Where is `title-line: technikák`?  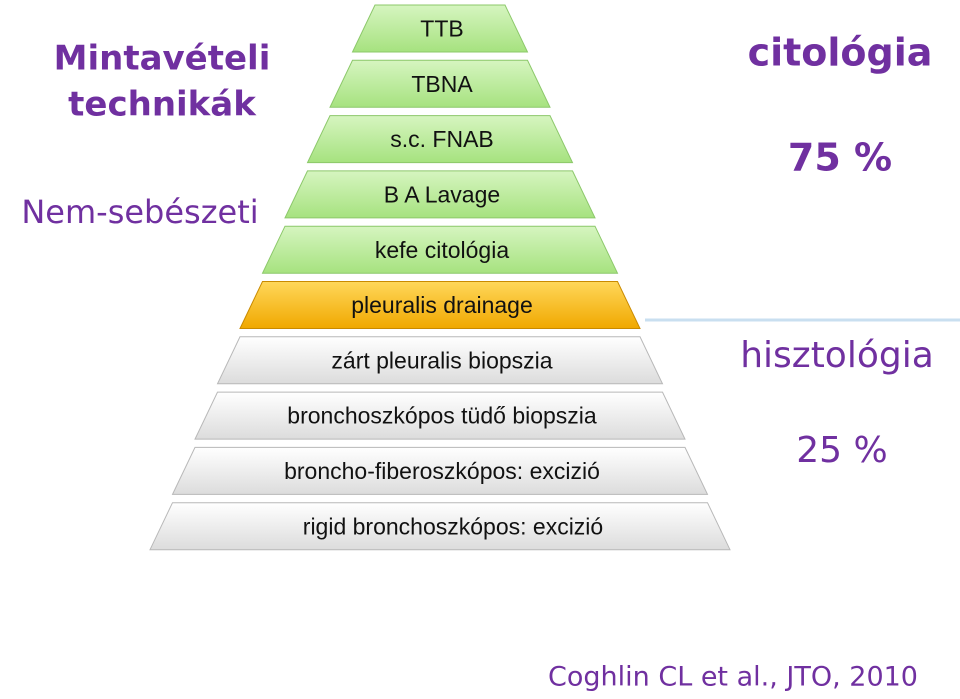 title-line: technikák is located at coordinates (162, 105).